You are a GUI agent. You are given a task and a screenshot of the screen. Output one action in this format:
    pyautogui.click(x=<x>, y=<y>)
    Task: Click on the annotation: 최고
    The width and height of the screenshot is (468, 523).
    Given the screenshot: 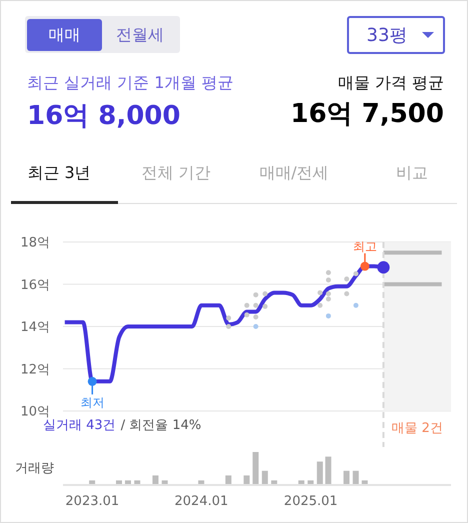 What is the action you would take?
    pyautogui.click(x=364, y=246)
    